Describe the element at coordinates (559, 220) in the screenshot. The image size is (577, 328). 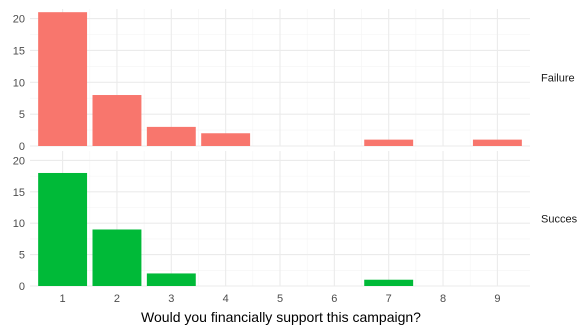
I see `facet-label-success: Success` at that location.